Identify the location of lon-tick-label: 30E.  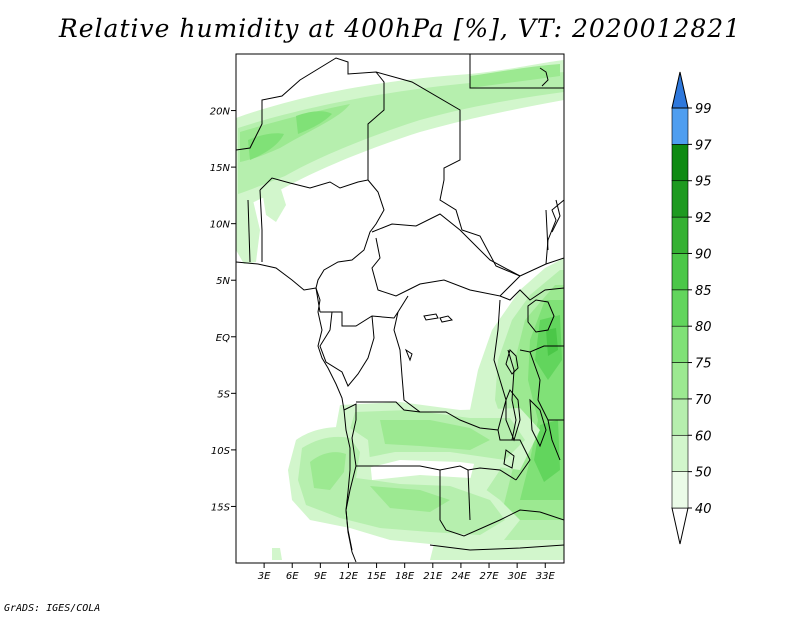
(518, 576).